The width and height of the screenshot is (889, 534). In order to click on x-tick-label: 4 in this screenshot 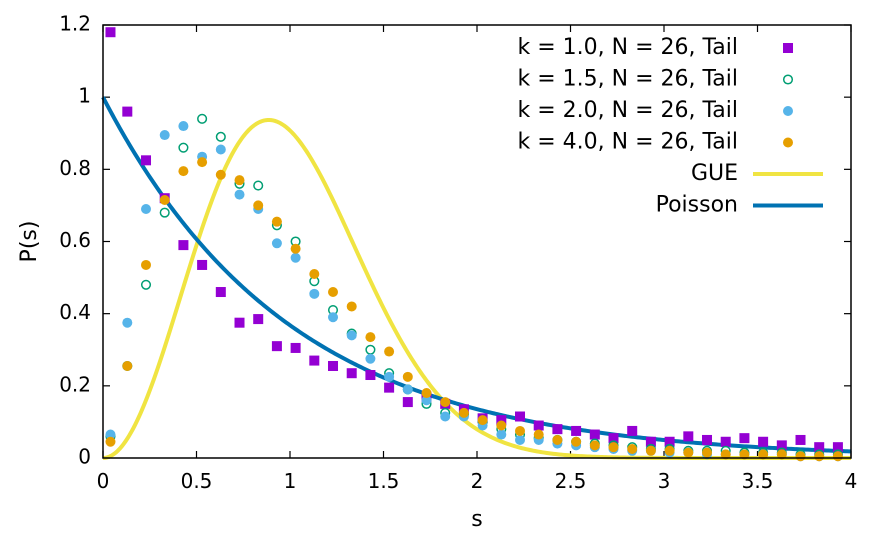, I will do `click(851, 481)`.